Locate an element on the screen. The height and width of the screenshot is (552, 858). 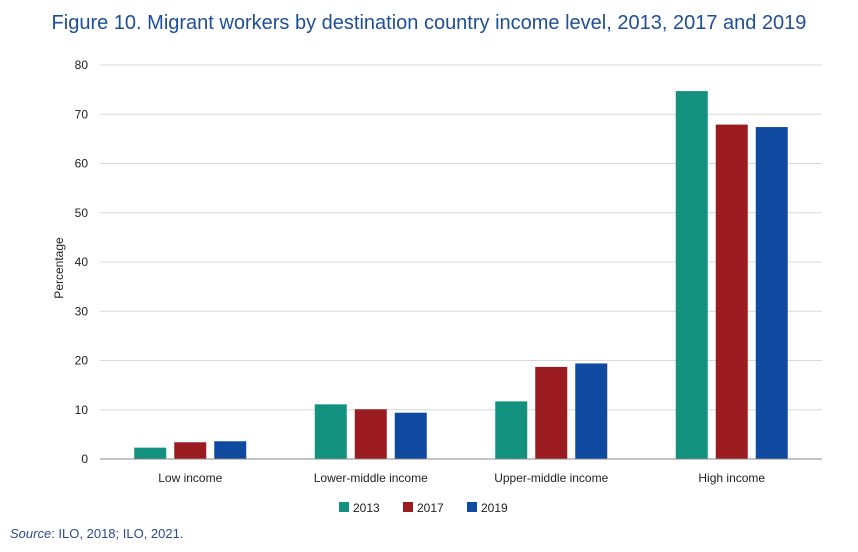
bar-2019-lower-middle-income is located at coordinates (410, 435).